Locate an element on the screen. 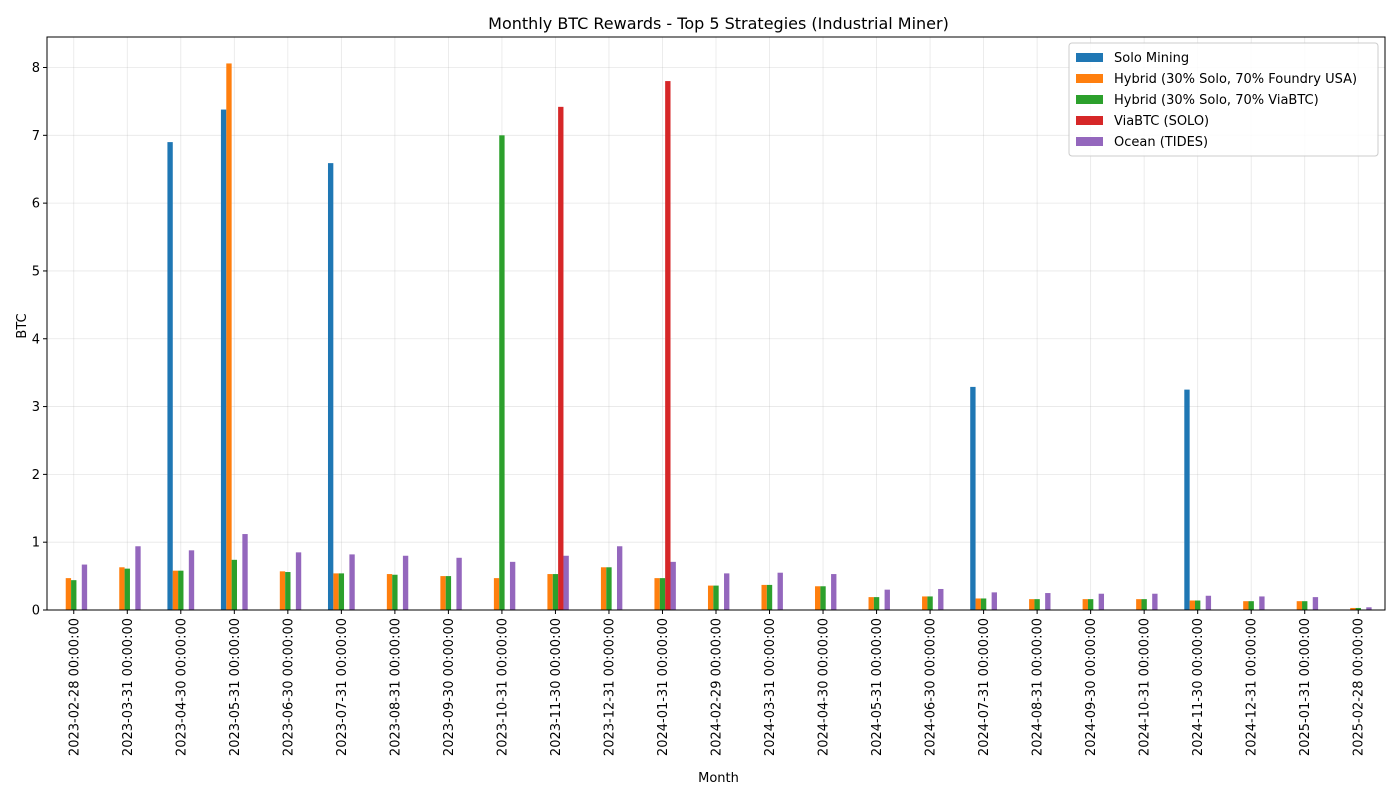 The width and height of the screenshot is (1400, 804). y-tick-label: 0 is located at coordinates (36, 611).